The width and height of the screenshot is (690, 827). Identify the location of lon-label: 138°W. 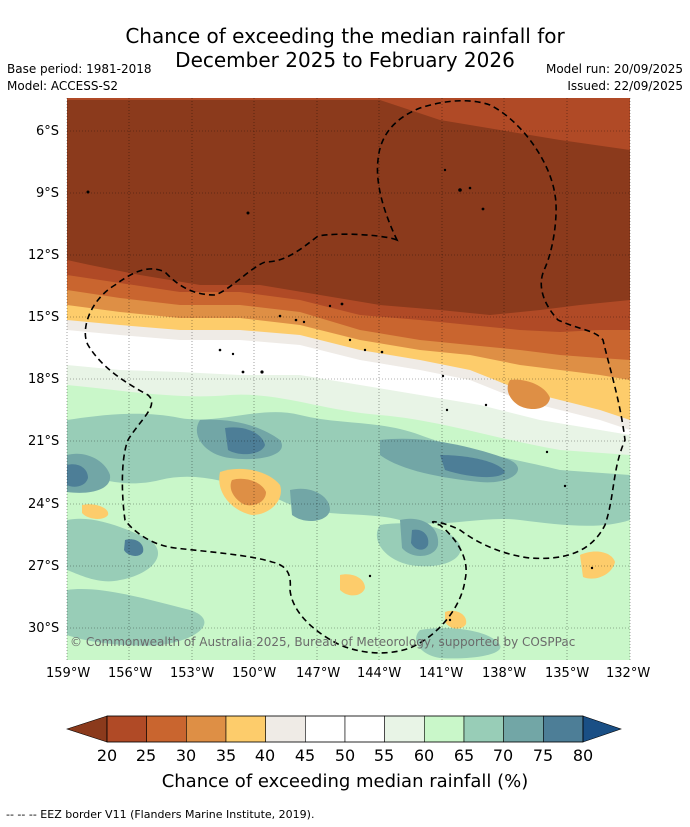
(504, 673).